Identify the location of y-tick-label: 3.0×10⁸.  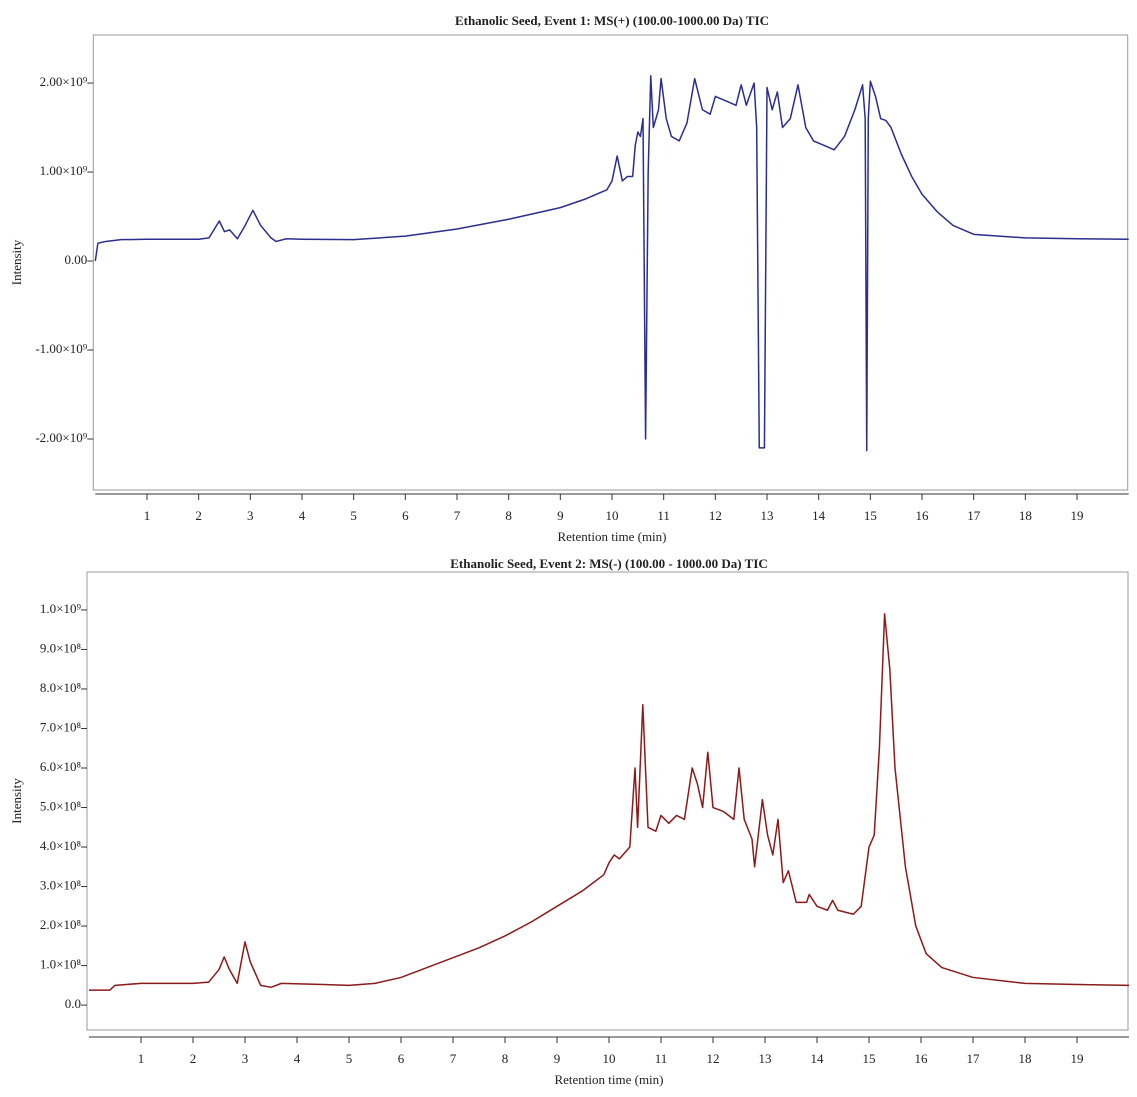
(61, 885).